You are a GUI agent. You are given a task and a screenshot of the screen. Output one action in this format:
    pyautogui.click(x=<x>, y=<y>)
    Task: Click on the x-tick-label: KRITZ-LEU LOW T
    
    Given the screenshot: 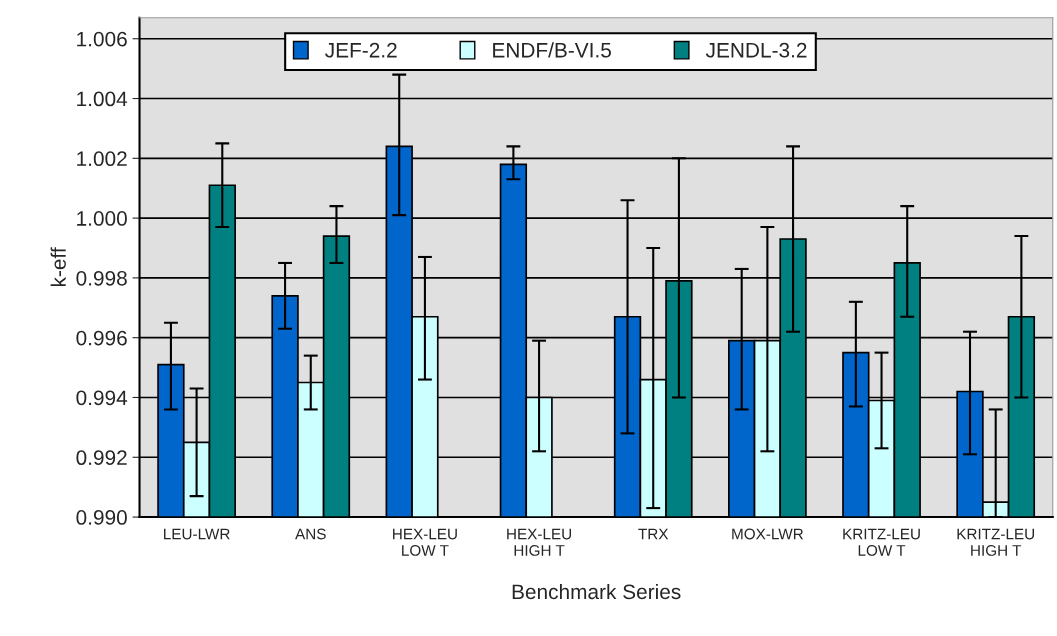 What is the action you would take?
    pyautogui.click(x=881, y=542)
    